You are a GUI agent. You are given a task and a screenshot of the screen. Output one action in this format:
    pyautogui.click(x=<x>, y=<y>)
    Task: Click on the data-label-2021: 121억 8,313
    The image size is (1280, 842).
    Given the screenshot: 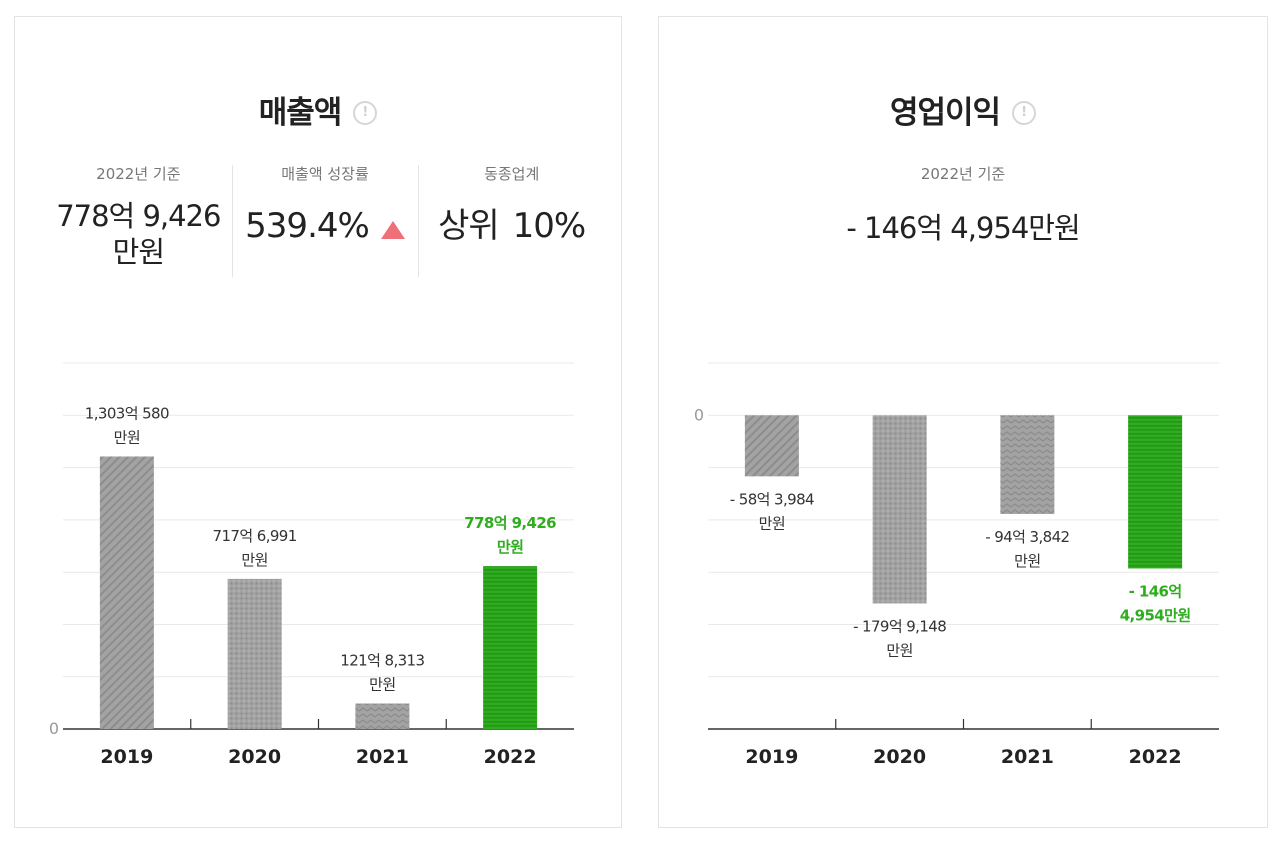 What is the action you would take?
    pyautogui.click(x=382, y=661)
    